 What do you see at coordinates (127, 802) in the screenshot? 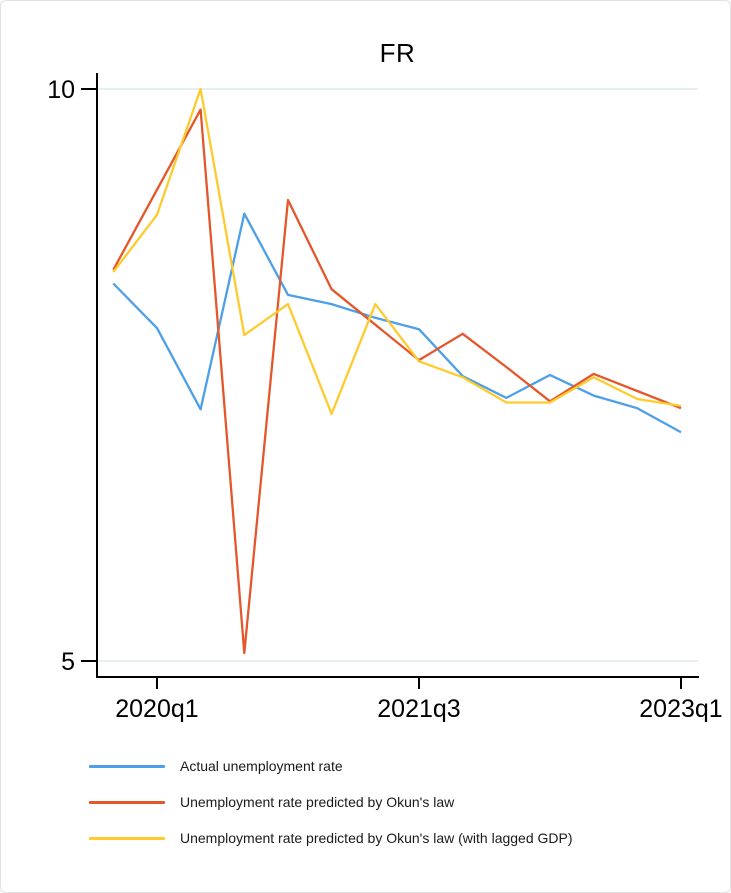
I see `legend-line-swatch-orange` at bounding box center [127, 802].